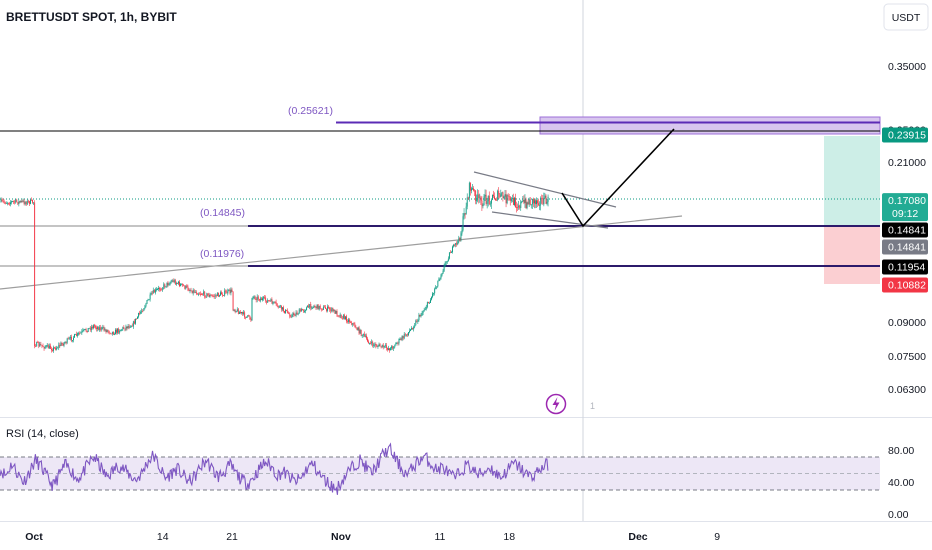 The width and height of the screenshot is (932, 550). Describe the element at coordinates (906, 17) in the screenshot. I see `currency-button` at that location.